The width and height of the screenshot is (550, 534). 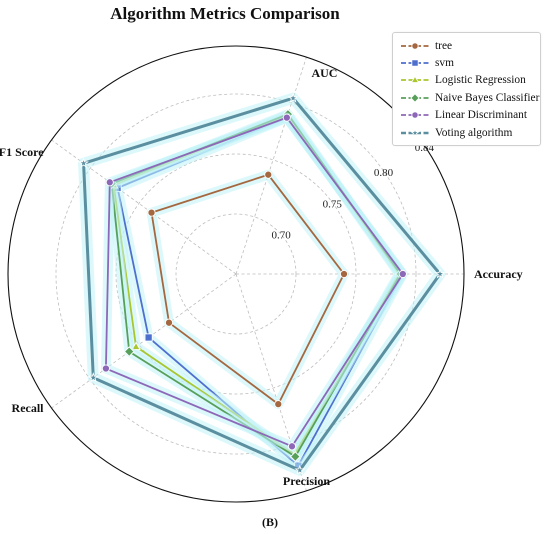 I want to click on legend-item-voting-algorithm: Voting algorithm, so click(x=467, y=132).